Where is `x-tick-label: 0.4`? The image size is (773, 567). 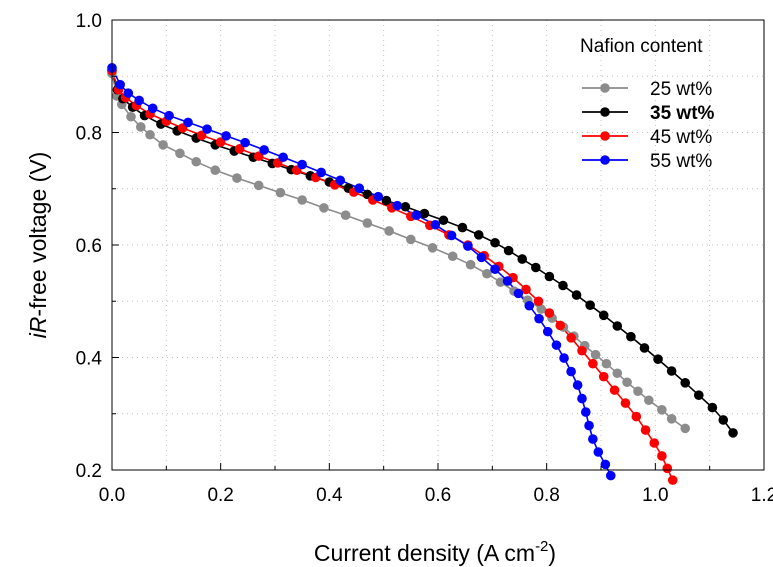 x-tick-label: 0.4 is located at coordinates (329, 495).